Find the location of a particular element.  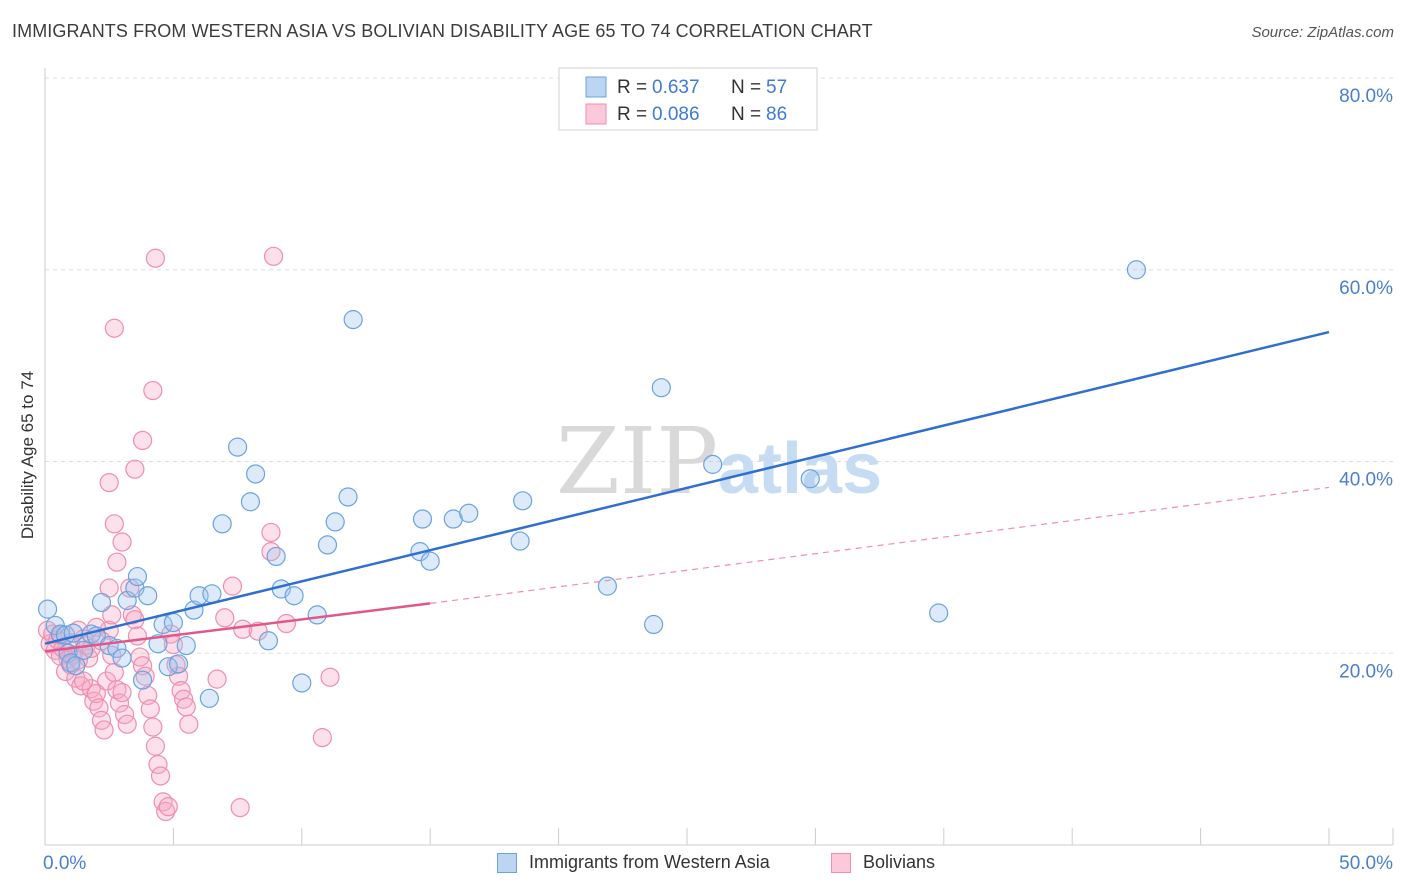

legend-r-label-1: R = is located at coordinates (632, 87).